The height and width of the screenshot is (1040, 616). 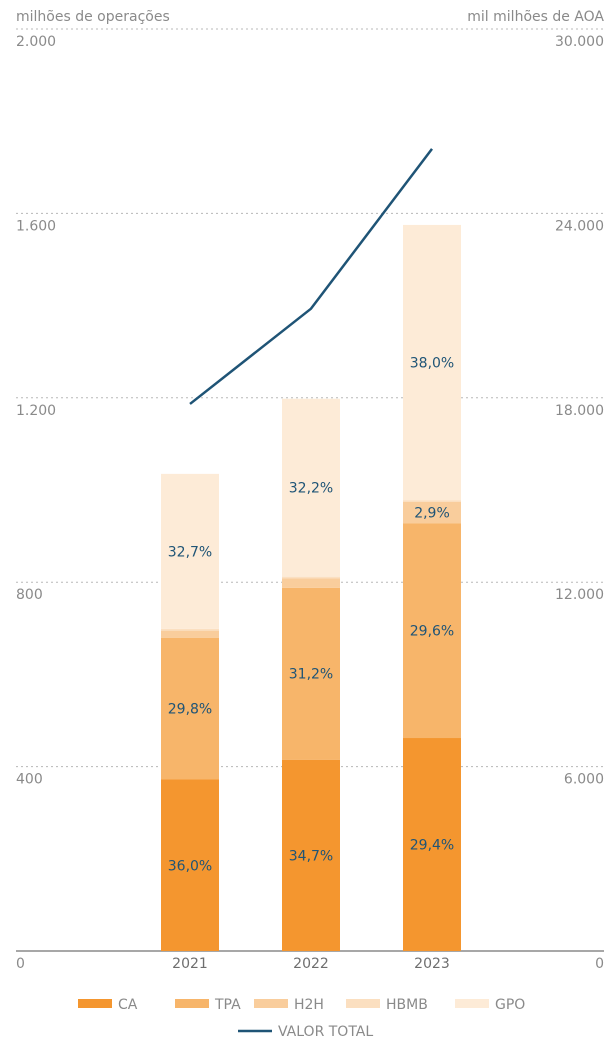 I want to click on legend-swatch-tpa, so click(x=192, y=1003).